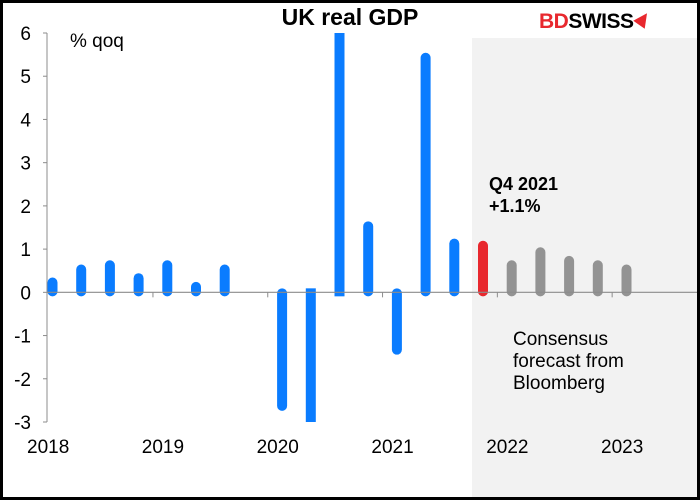  Describe the element at coordinates (25, 207) in the screenshot. I see `y-tick-label: 2` at that location.